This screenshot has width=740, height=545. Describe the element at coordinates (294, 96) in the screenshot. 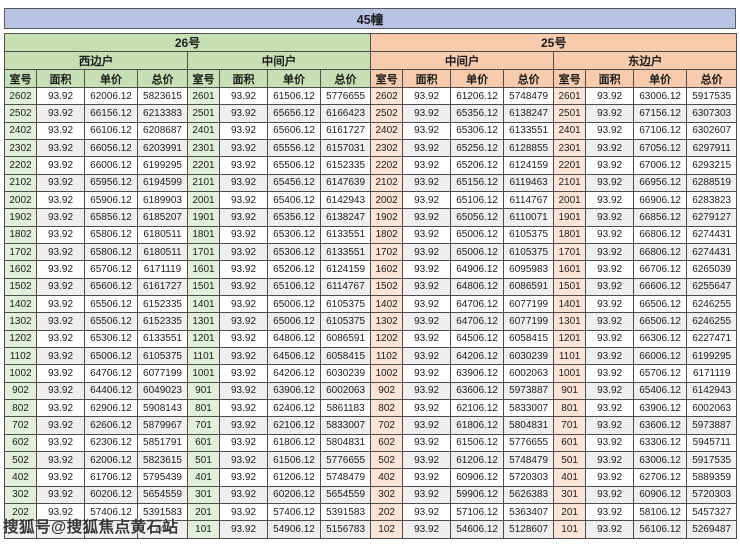

I see `unit-price-cell: 61506.12` at that location.